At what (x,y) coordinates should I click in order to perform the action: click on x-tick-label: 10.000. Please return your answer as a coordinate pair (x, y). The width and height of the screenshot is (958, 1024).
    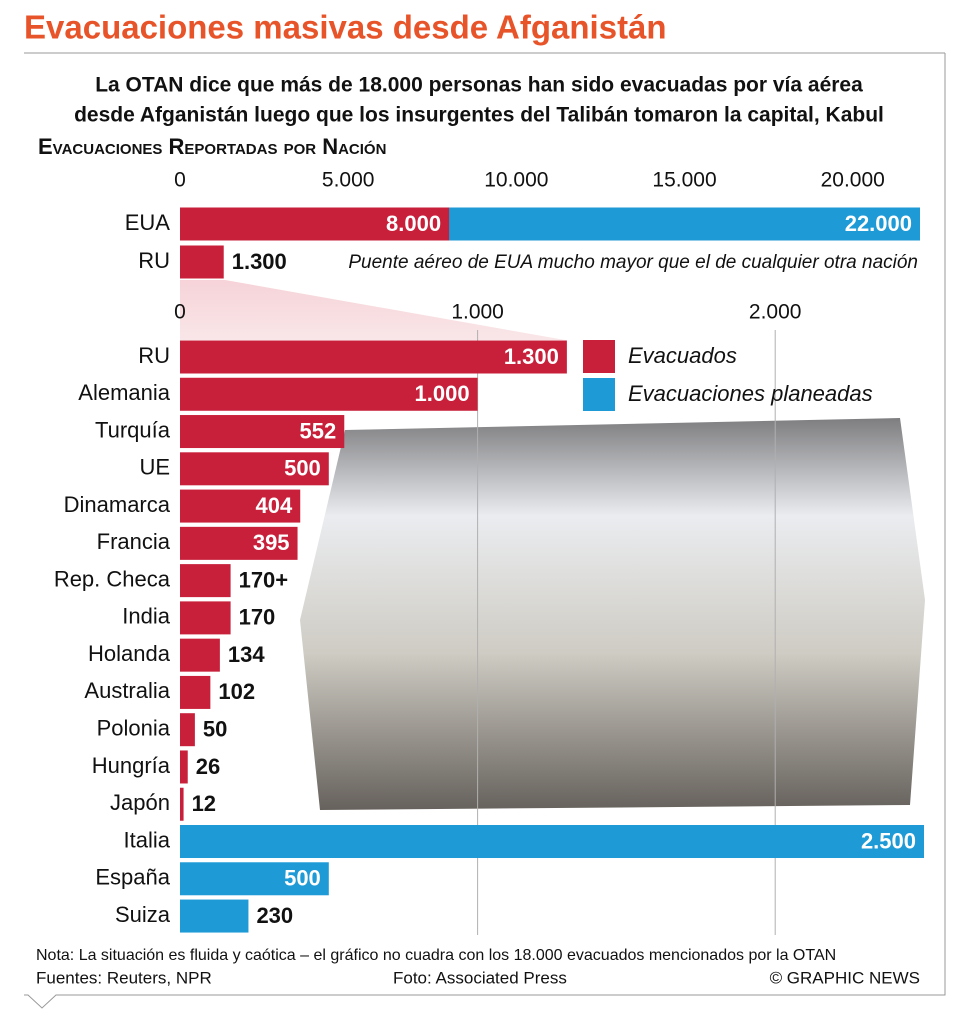
    Looking at the image, I should click on (516, 180).